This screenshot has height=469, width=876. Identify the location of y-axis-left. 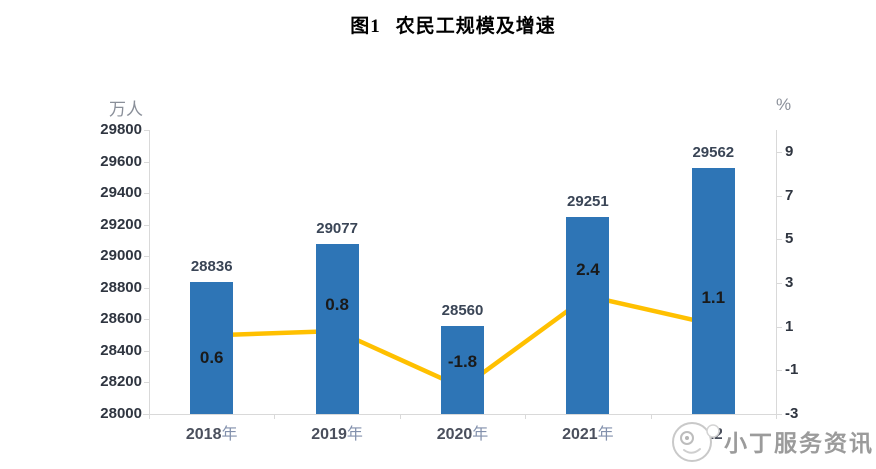
(149, 272).